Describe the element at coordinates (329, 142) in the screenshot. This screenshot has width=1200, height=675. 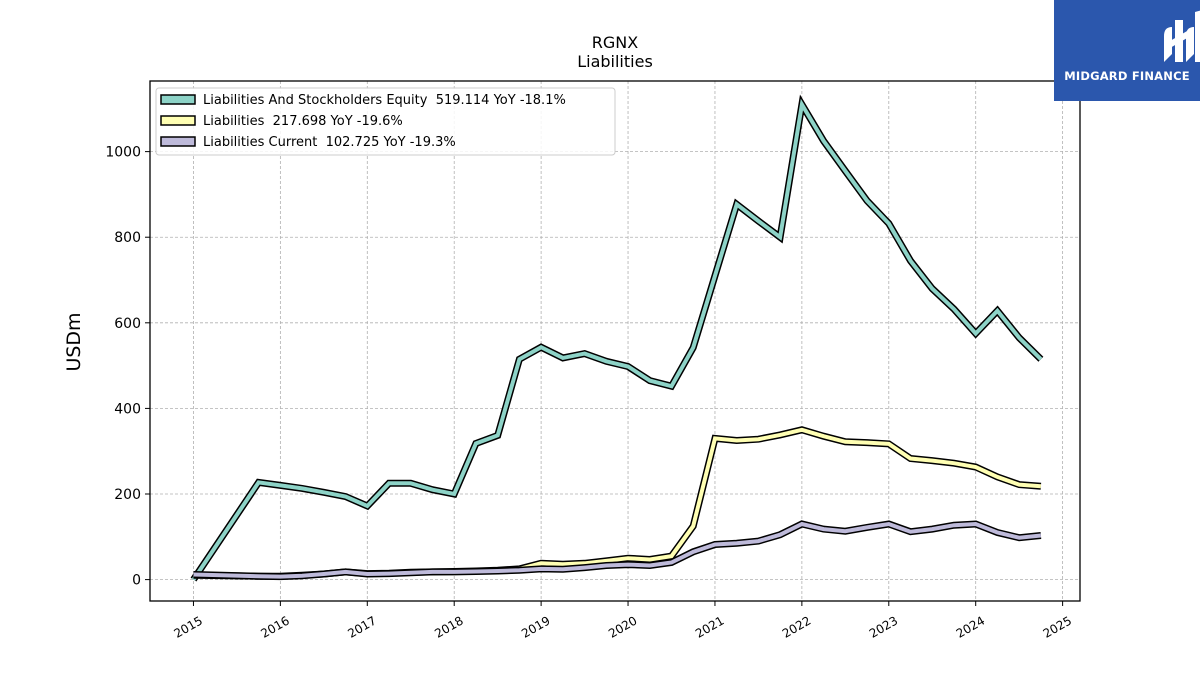
I see `legend-label-current: Liabilities Current 102.725 YoY -19.3%` at that location.